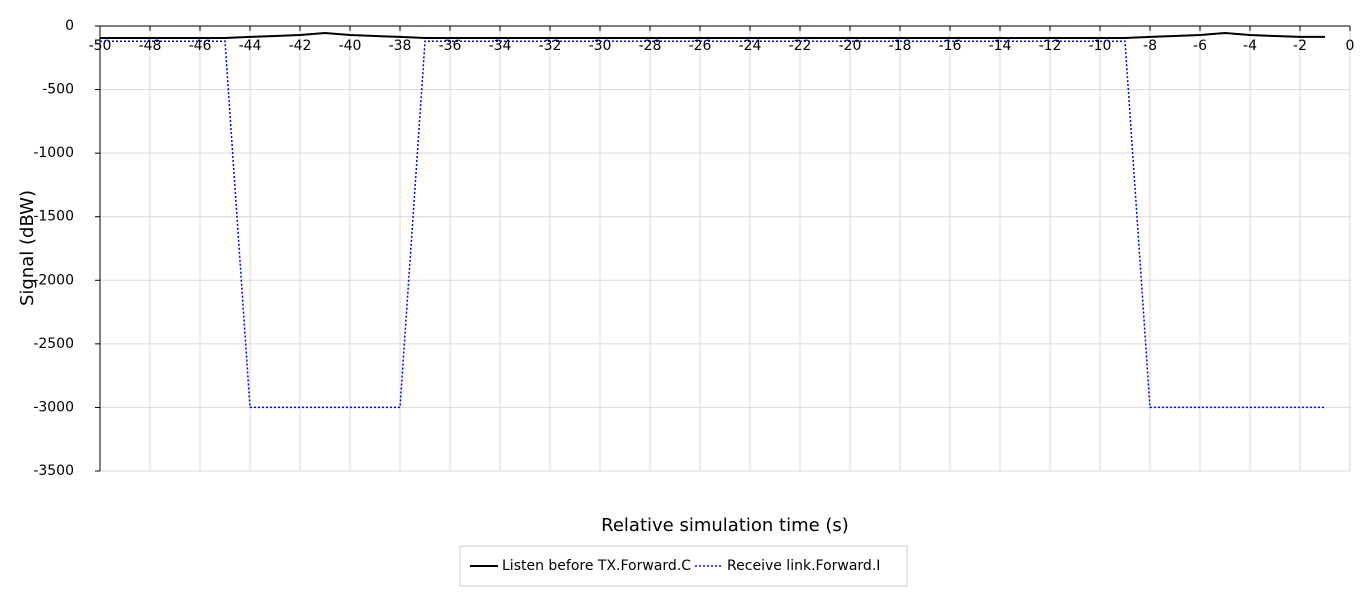  I want to click on x-tick-label: -4, so click(1250, 46).